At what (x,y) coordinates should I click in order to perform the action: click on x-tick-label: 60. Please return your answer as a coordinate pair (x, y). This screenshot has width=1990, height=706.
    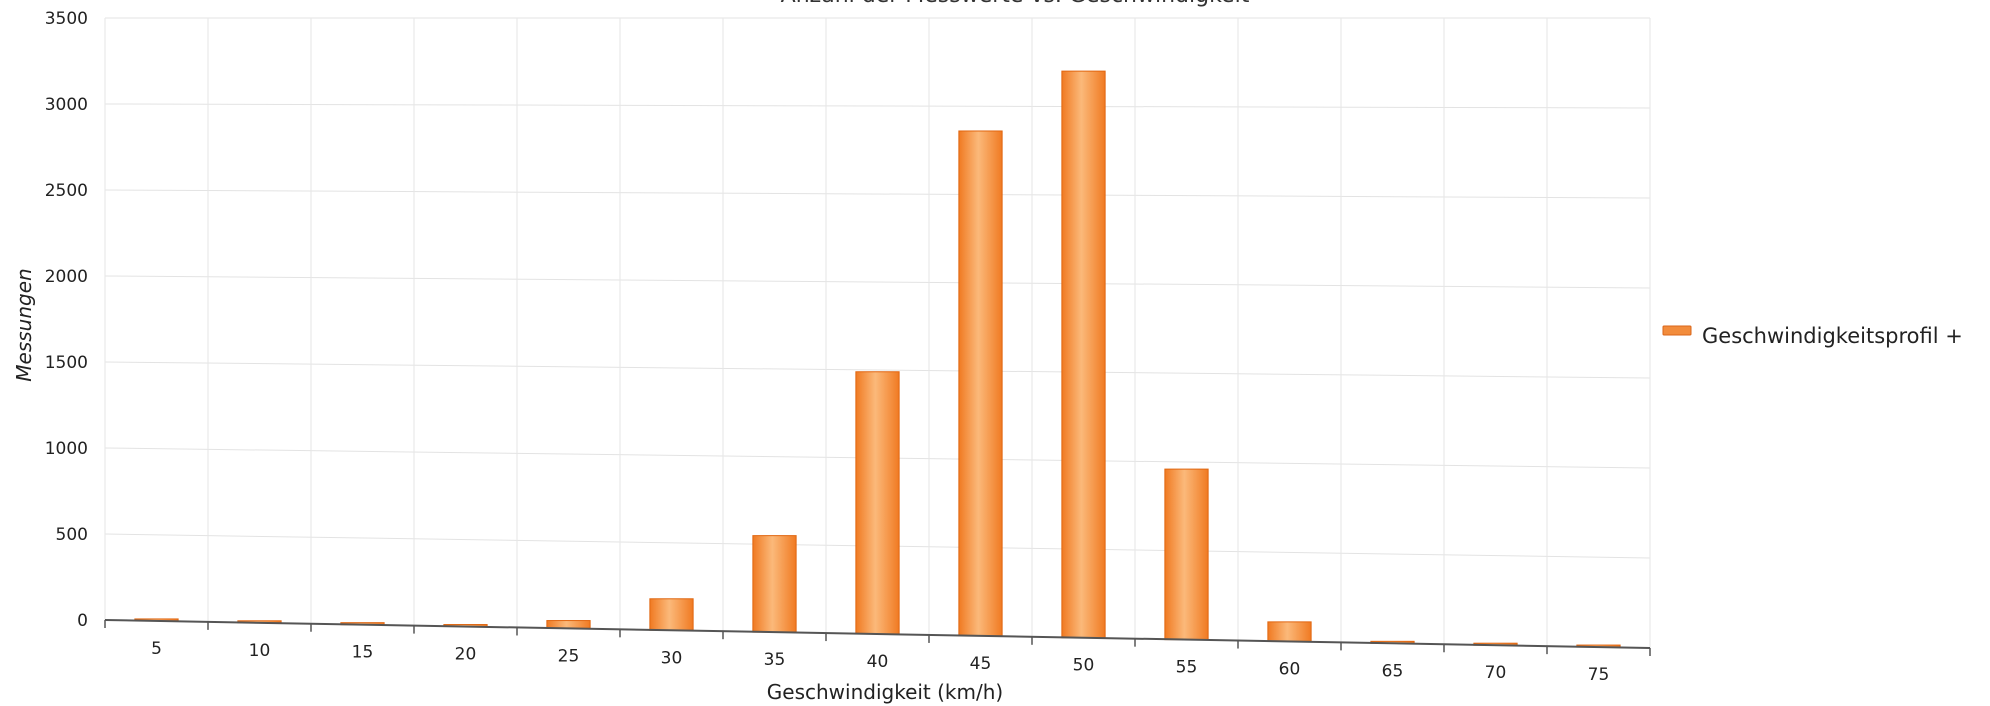
    Looking at the image, I should click on (1290, 669).